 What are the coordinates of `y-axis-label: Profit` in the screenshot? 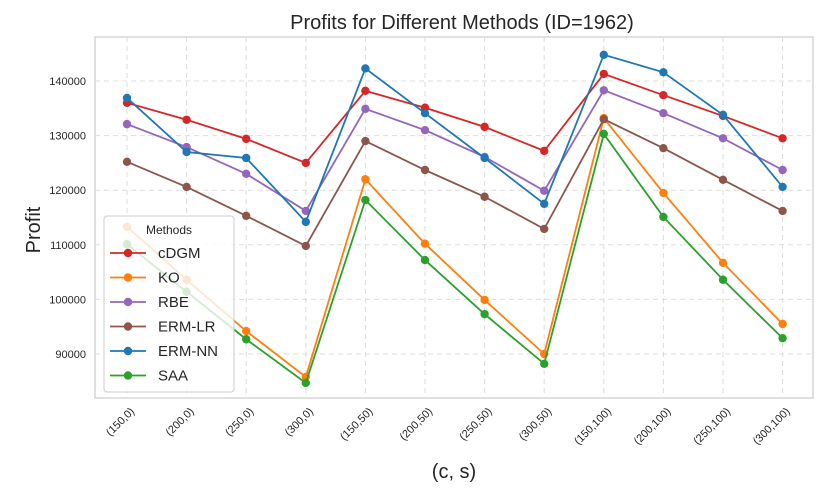 It's located at (34, 229).